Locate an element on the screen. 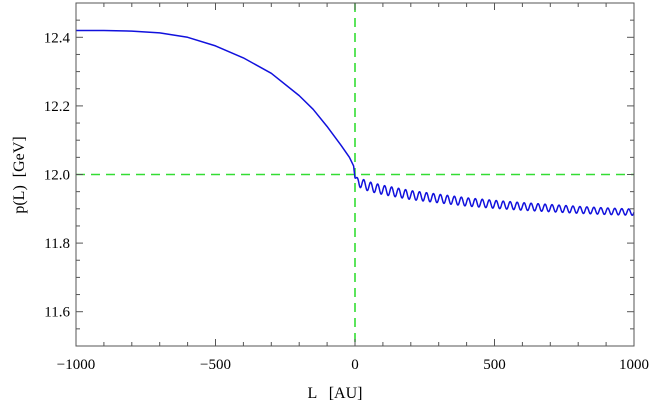 This screenshot has width=654, height=409. y-tick-label: 11.8 is located at coordinates (57, 244).